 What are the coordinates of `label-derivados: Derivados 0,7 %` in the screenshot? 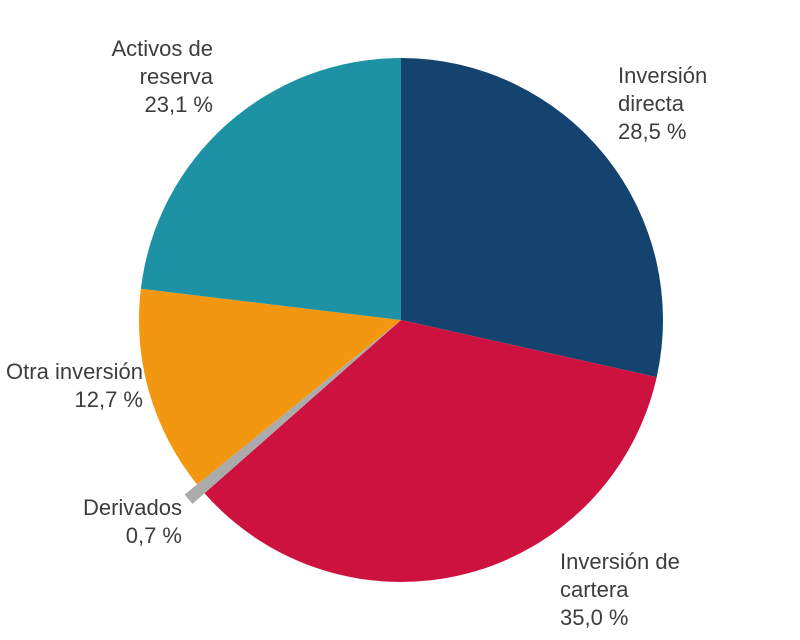 It's located at (132, 522).